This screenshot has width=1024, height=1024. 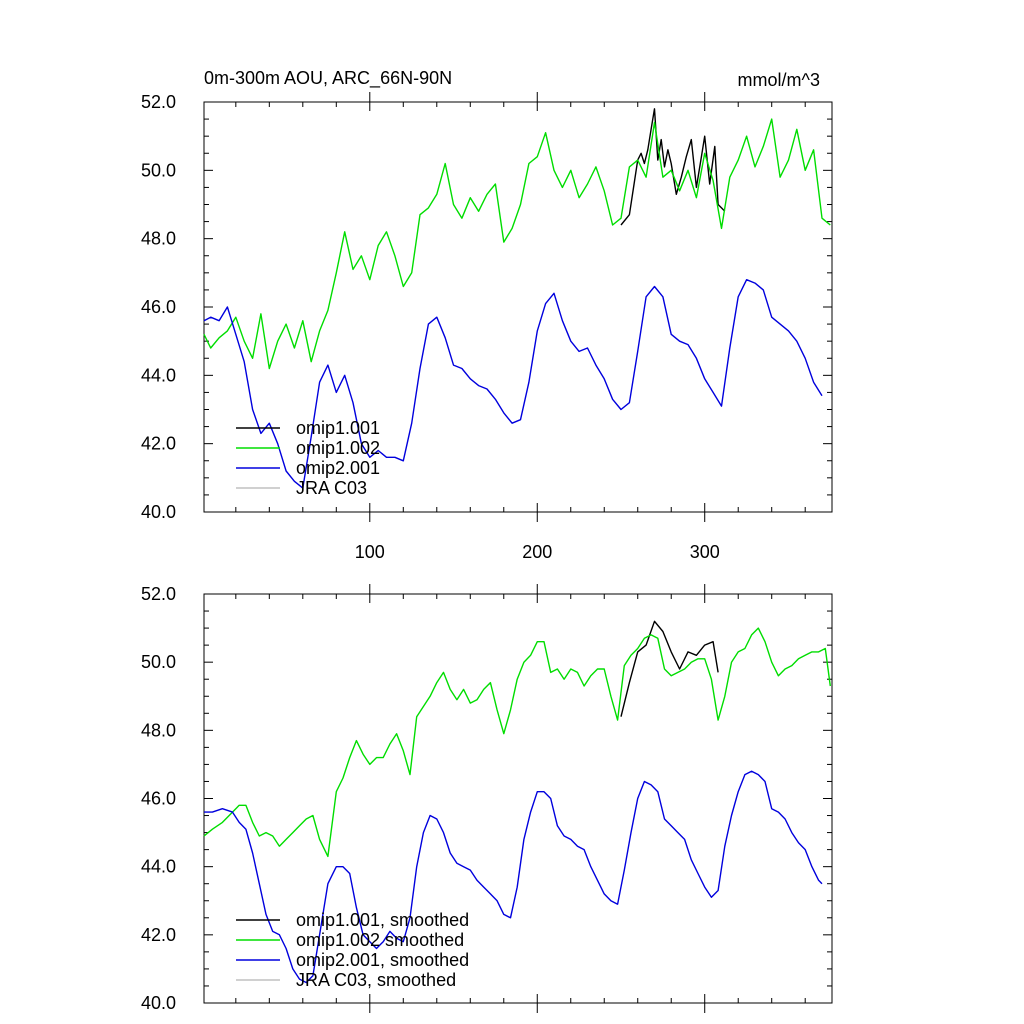 I want to click on legend-label: JRA C03, so click(x=331, y=488).